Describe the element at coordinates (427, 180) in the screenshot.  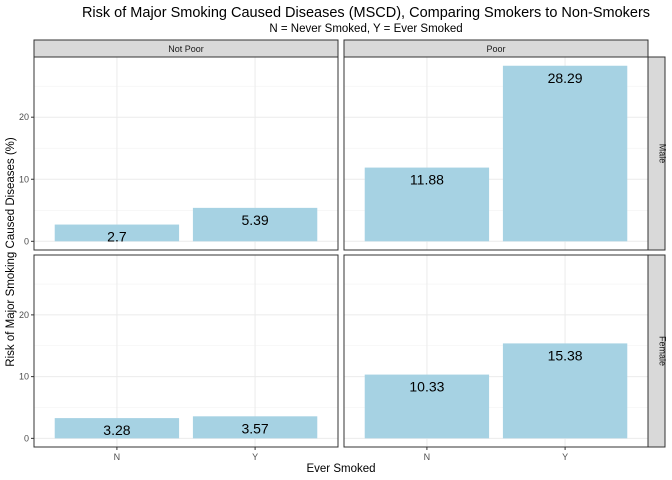
I see `bar-value-label: 11.88` at that location.